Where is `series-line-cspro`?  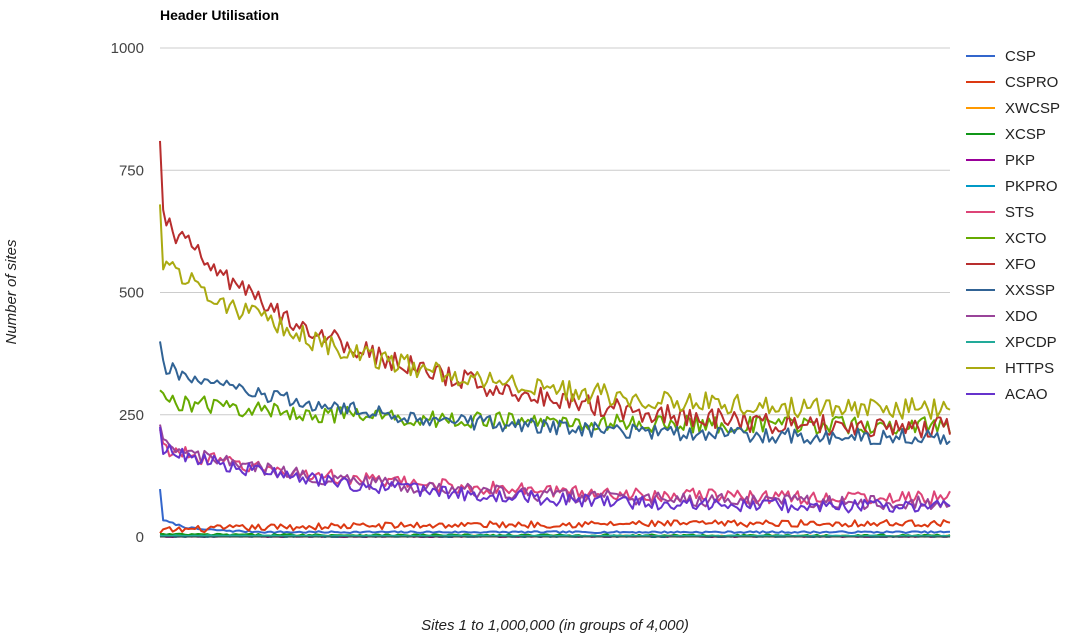
series-line-cspro is located at coordinates (555, 526).